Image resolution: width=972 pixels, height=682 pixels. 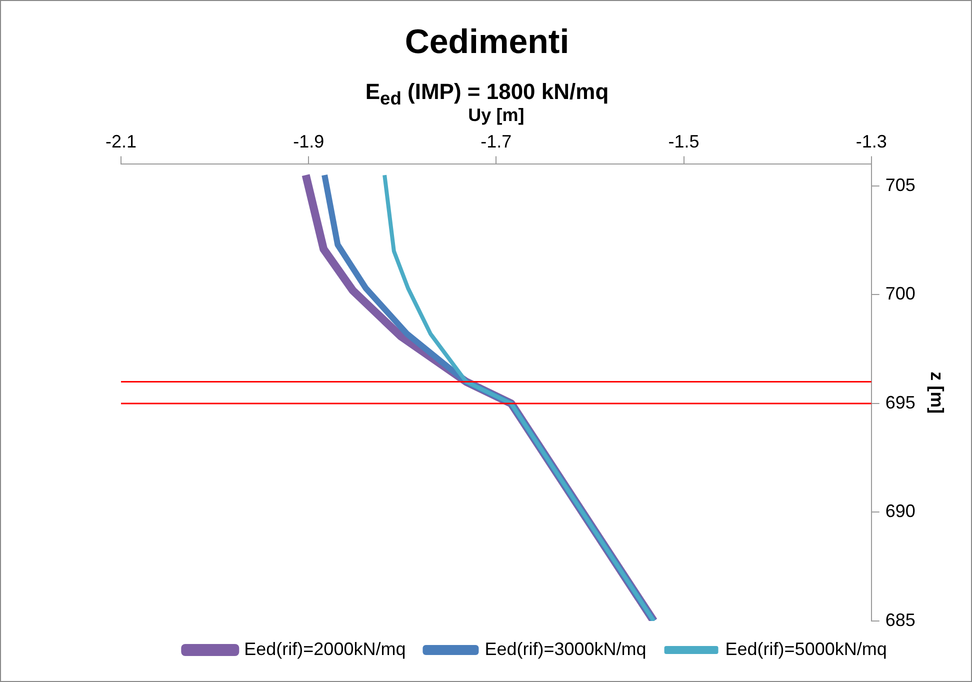 I want to click on y-tick-label: 690, so click(x=900, y=511).